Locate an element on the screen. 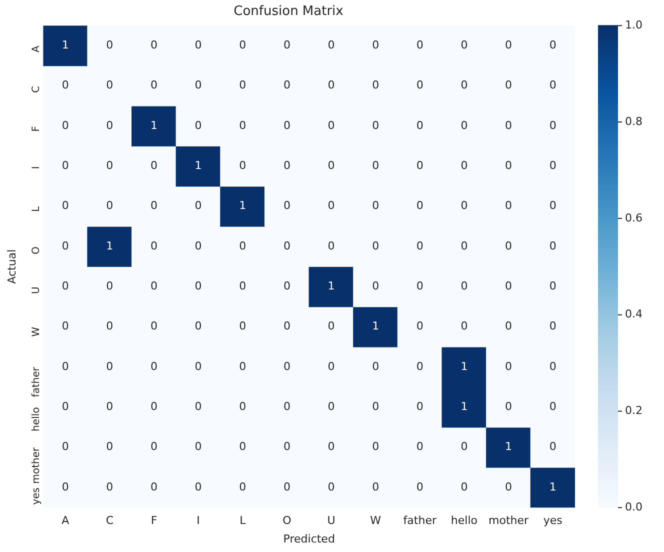 The height and width of the screenshot is (552, 664). x-tick-label: I is located at coordinates (198, 521).